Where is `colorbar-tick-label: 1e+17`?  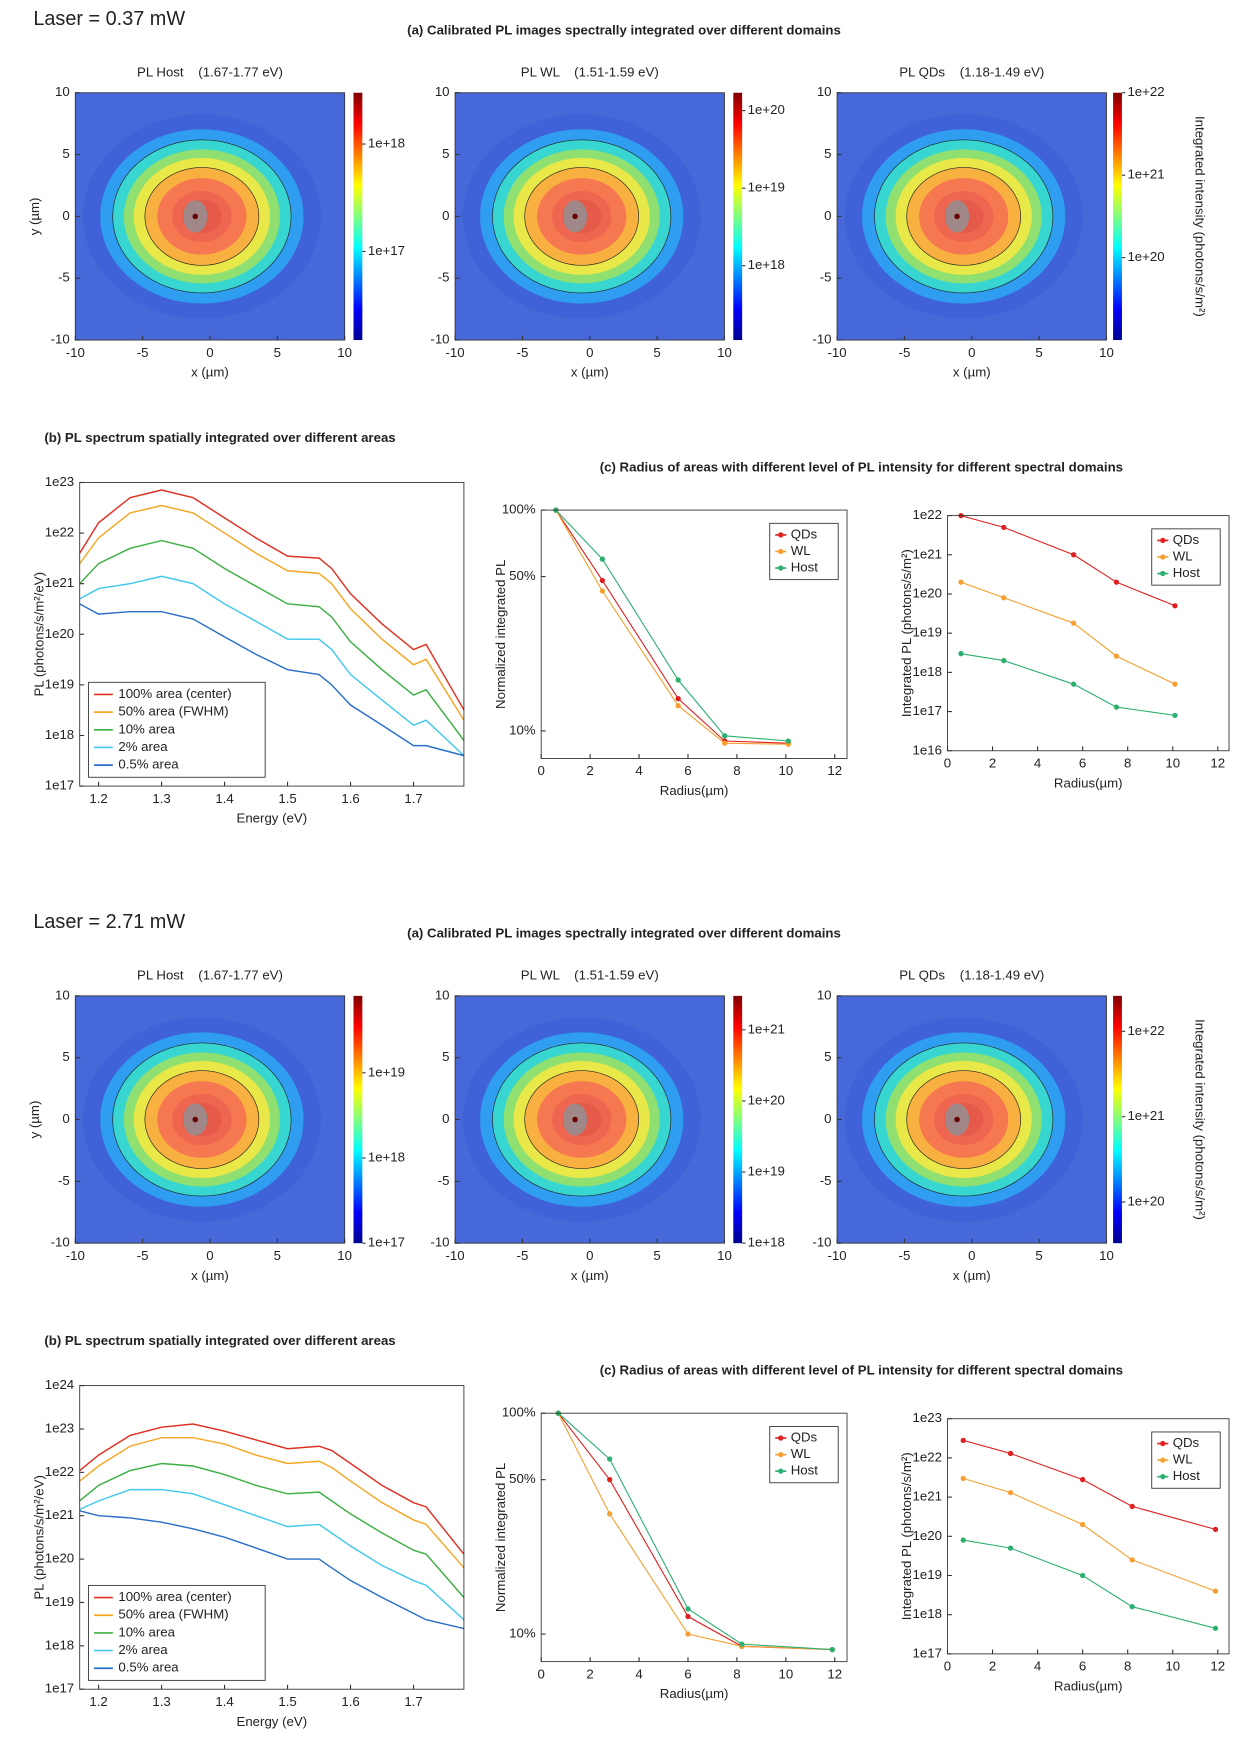 colorbar-tick-label: 1e+17 is located at coordinates (386, 250).